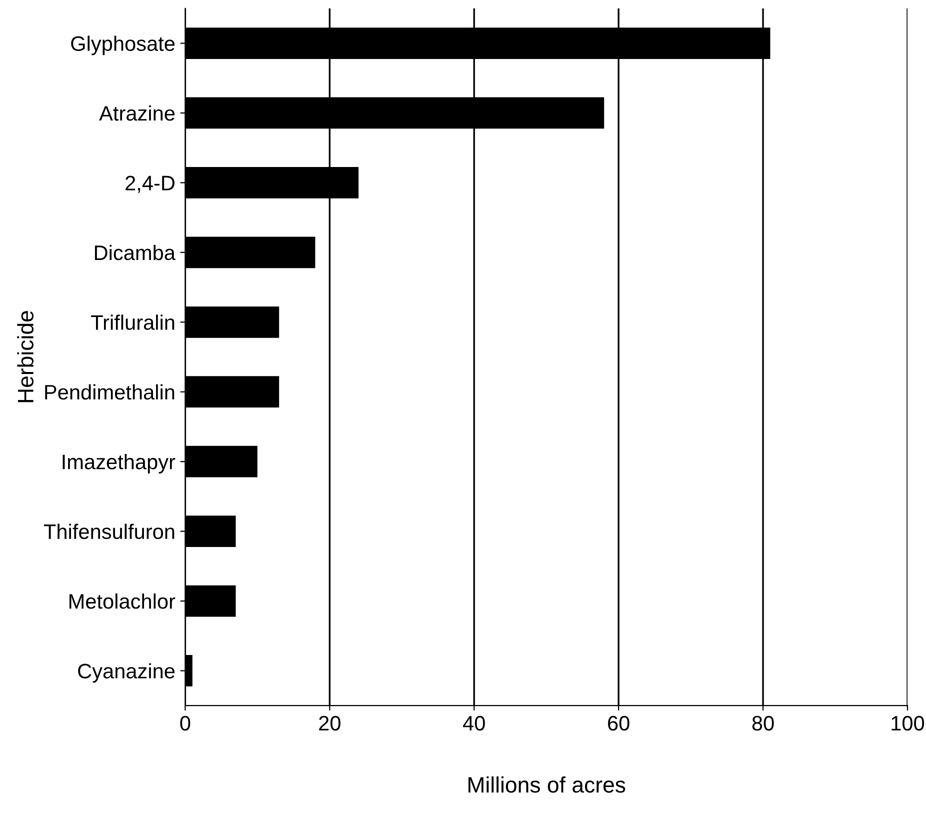 The height and width of the screenshot is (840, 926). What do you see at coordinates (25, 356) in the screenshot?
I see `y-axis-title: Herbicide` at bounding box center [25, 356].